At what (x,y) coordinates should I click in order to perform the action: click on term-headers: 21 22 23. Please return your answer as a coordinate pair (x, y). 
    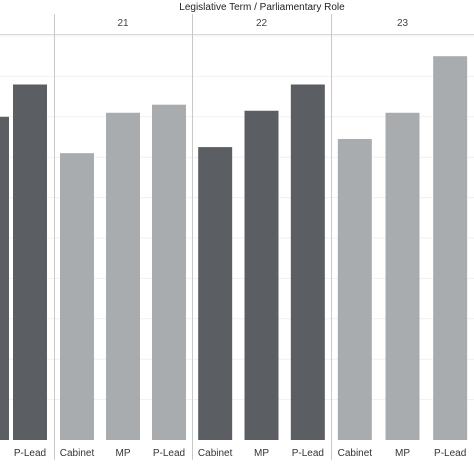
    Looking at the image, I should click on (262, 23).